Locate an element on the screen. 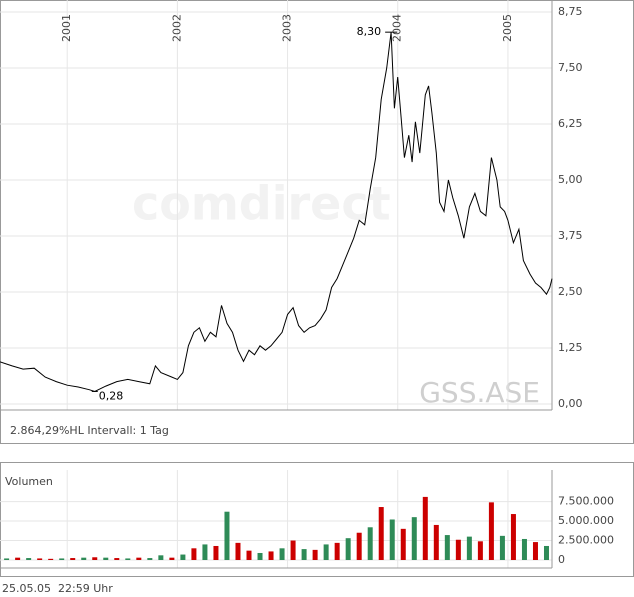 The image size is (634, 597). x-tick-label: 2001 is located at coordinates (66, 28).